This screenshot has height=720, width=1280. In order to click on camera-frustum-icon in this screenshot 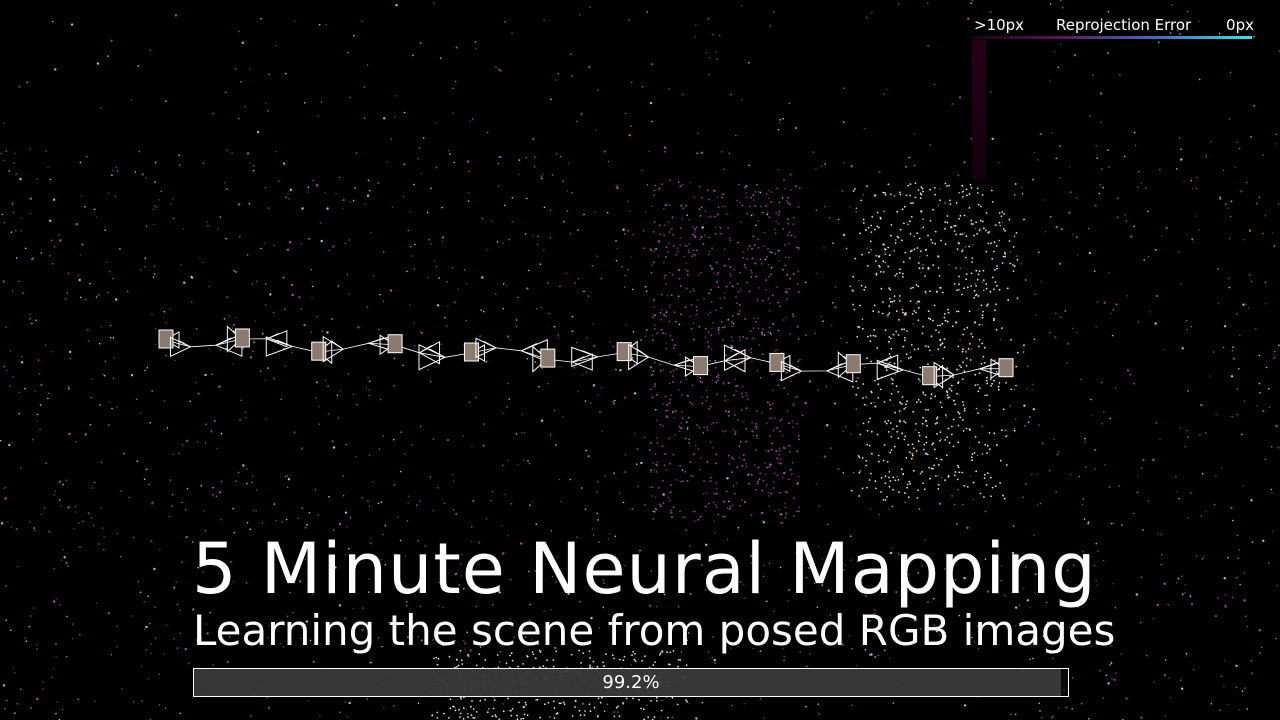, I will do `click(780, 362)`.